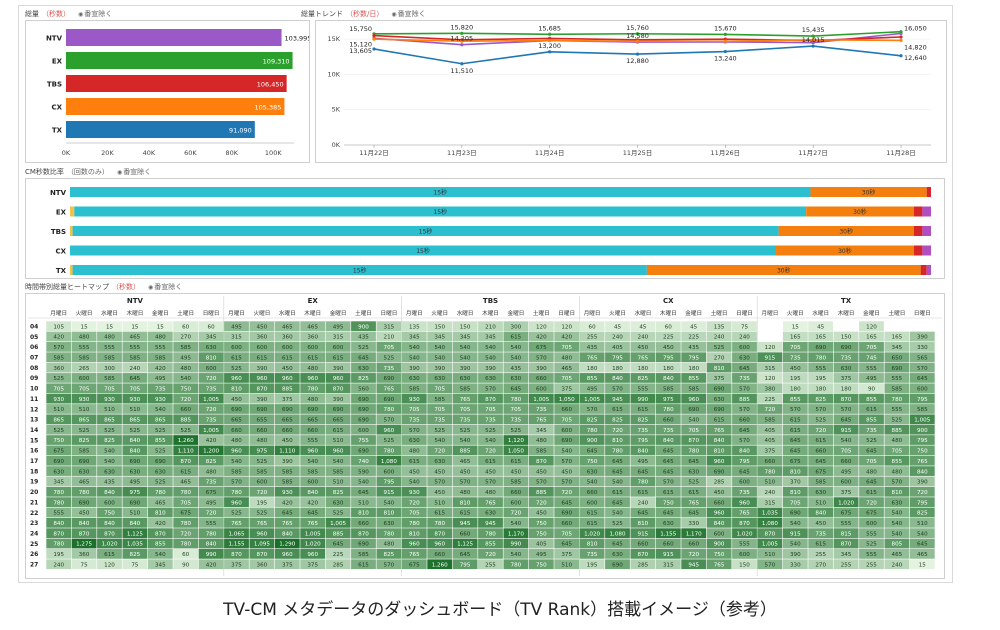  I want to click on trend-point-ntv, so click(462, 45).